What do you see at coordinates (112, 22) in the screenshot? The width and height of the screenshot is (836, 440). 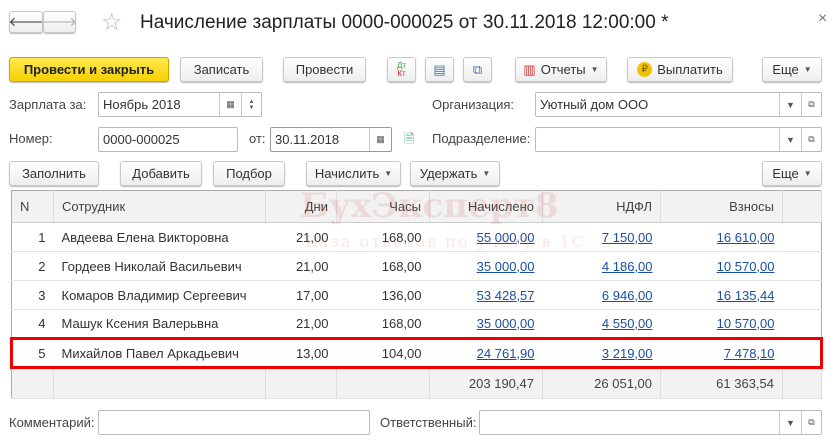 I see `favorite-star-icon: ☆` at bounding box center [112, 22].